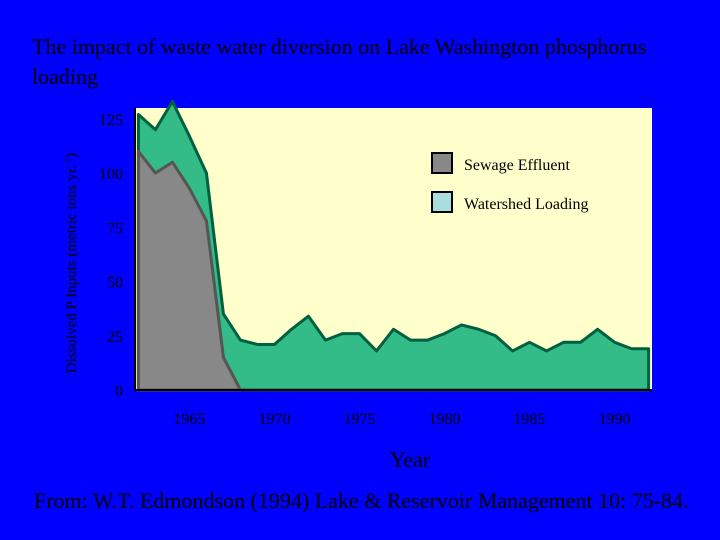 This screenshot has width=720, height=540. What do you see at coordinates (410, 459) in the screenshot?
I see `x-axis-label: Year` at bounding box center [410, 459].